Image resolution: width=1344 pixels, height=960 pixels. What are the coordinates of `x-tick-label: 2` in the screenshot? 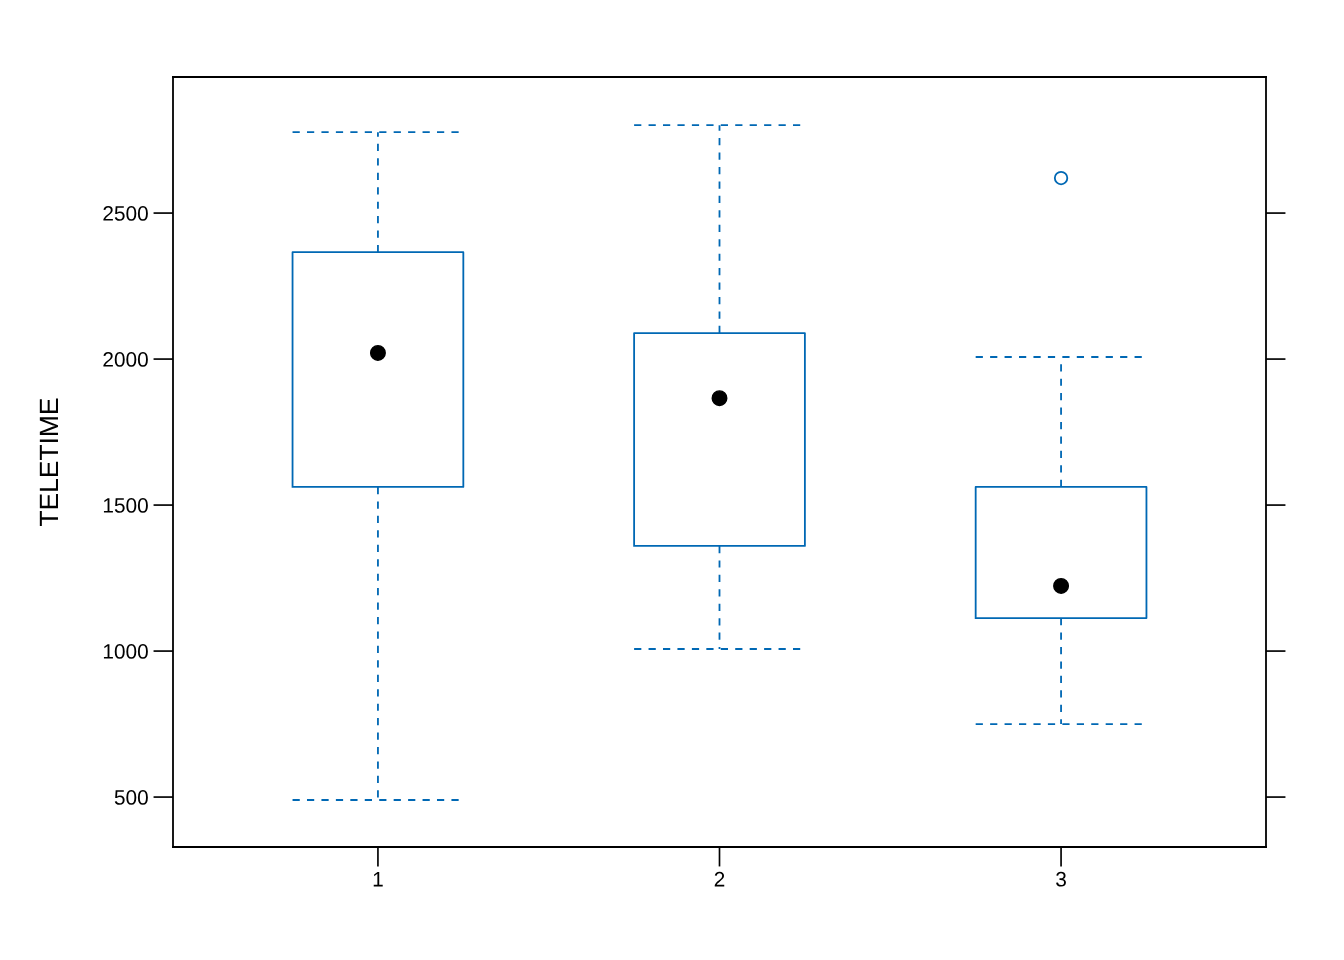 It's located at (719, 879).